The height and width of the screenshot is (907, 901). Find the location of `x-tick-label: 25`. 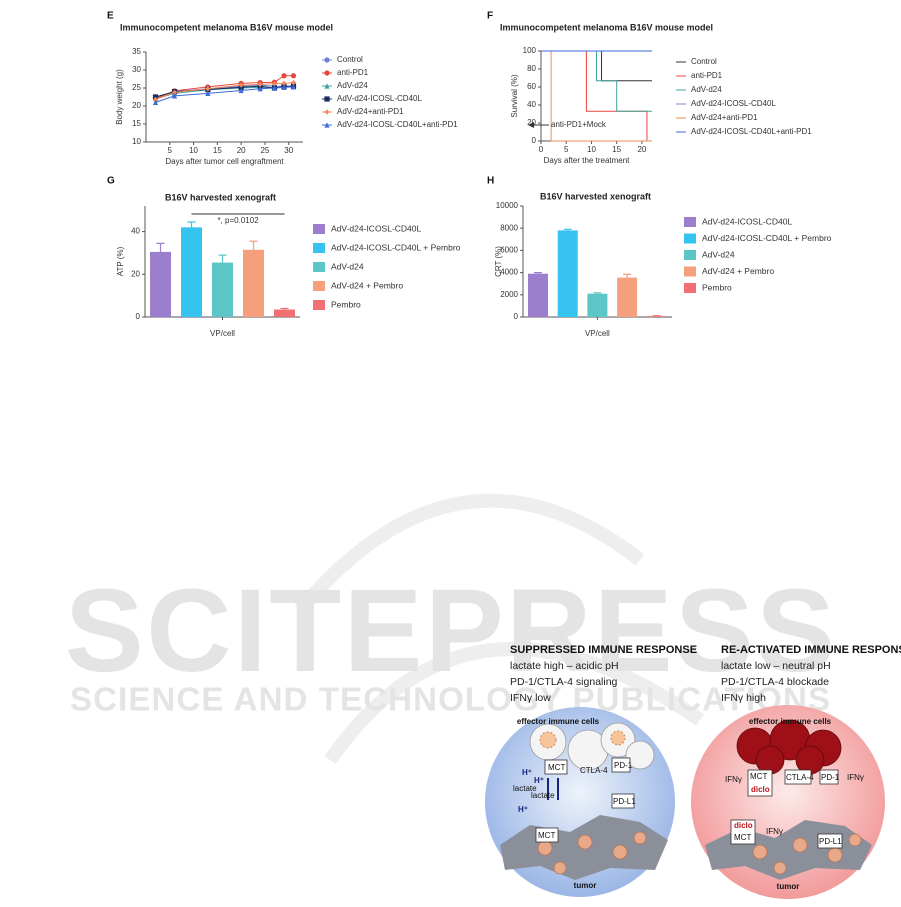

x-tick-label: 25 is located at coordinates (264, 150).